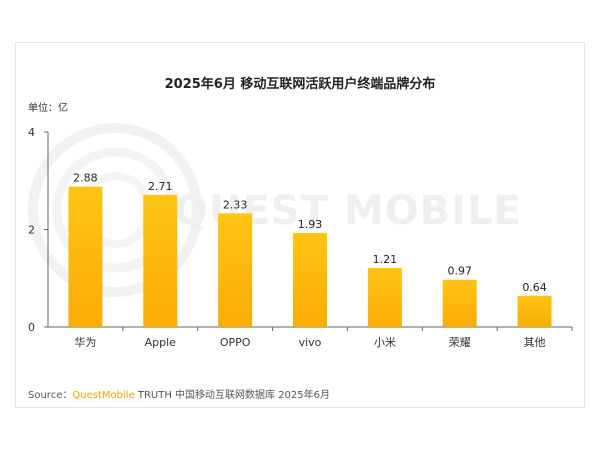  I want to click on x-tick-label: 华为, so click(85, 342).